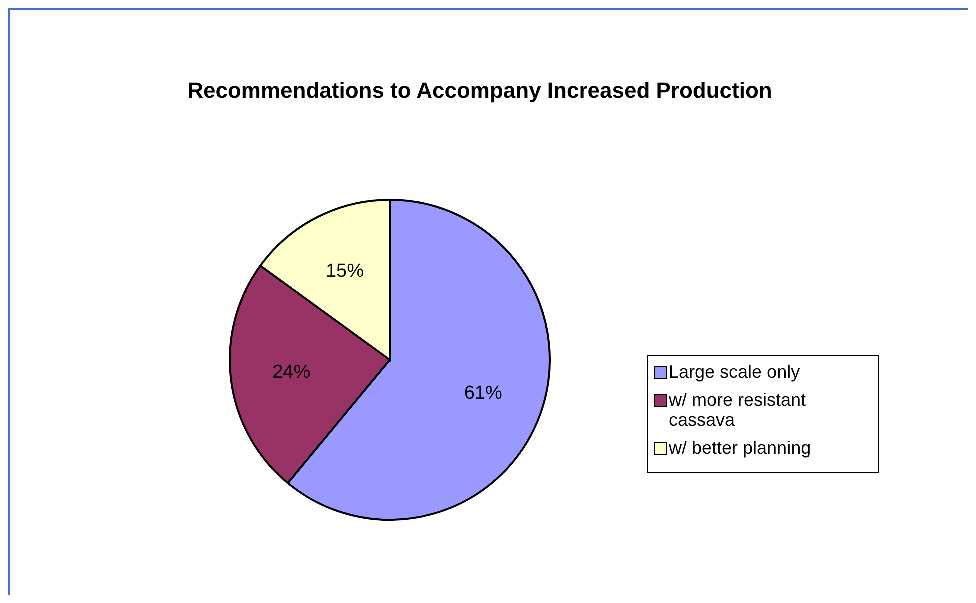 This screenshot has width=976, height=603. What do you see at coordinates (734, 372) in the screenshot?
I see `legend-label: Large scale only` at bounding box center [734, 372].